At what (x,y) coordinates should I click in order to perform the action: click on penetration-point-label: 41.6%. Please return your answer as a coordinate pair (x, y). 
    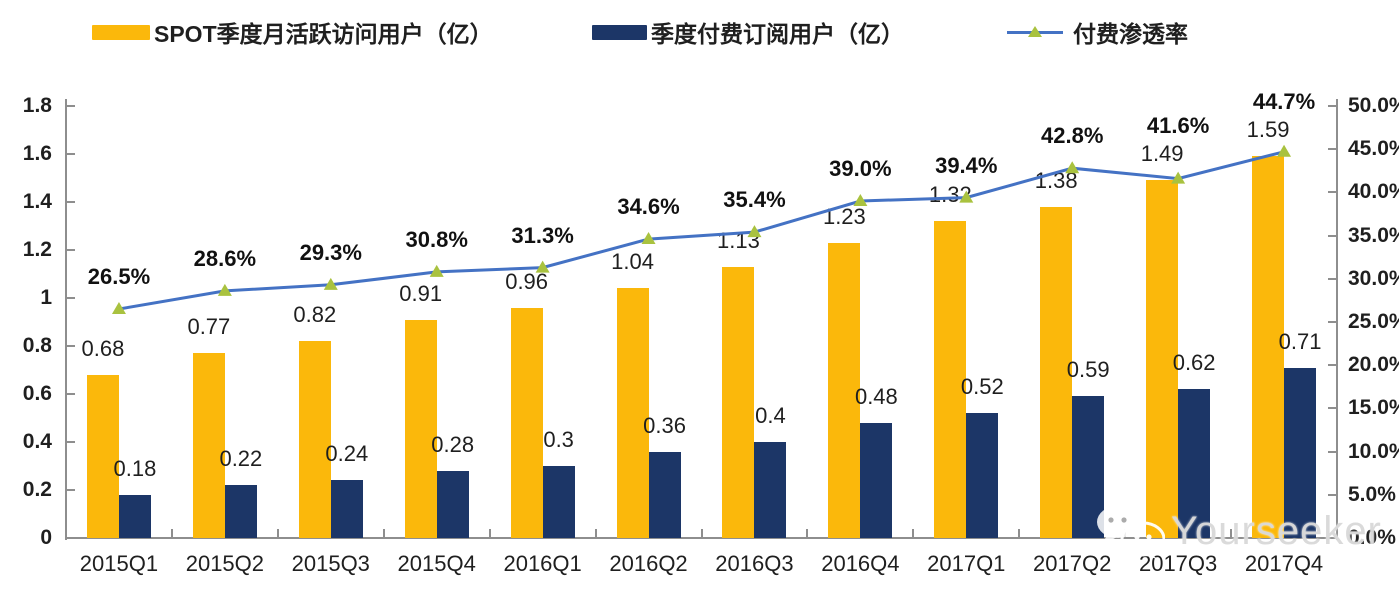
    Looking at the image, I should click on (1178, 126).